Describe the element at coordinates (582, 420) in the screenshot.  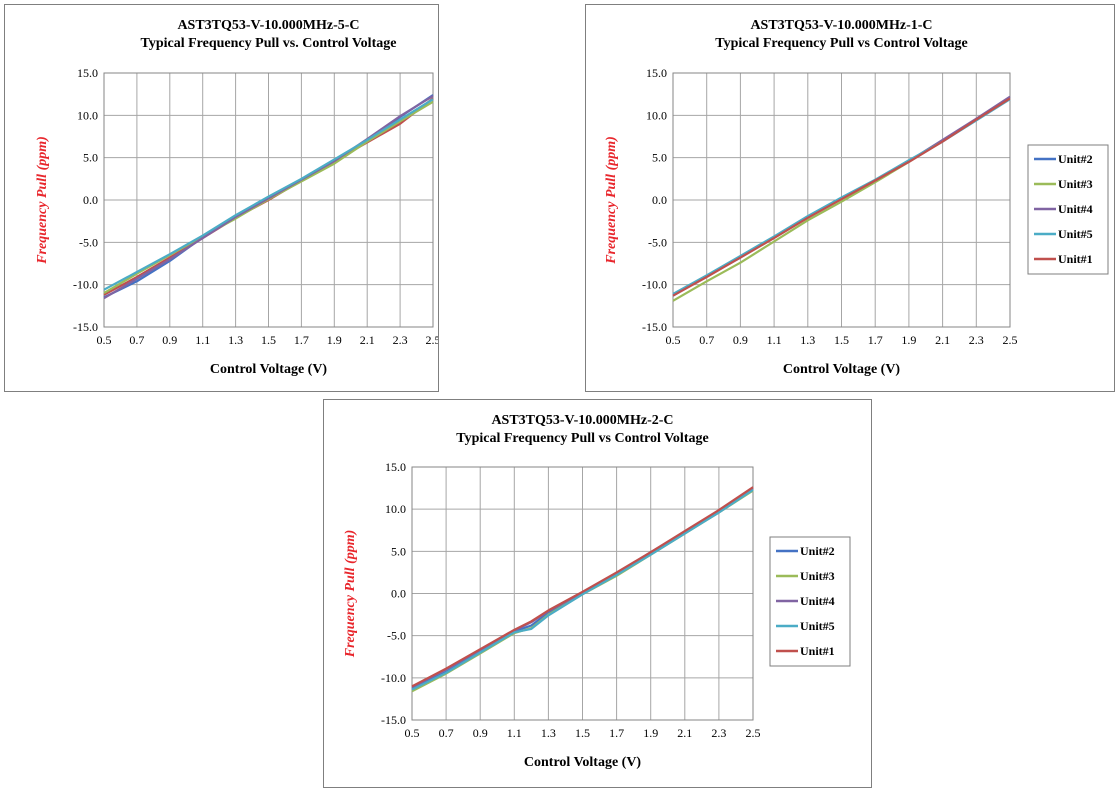
I see `chart-title: AST3TQ53-V-10.000MHz-2-C` at that location.